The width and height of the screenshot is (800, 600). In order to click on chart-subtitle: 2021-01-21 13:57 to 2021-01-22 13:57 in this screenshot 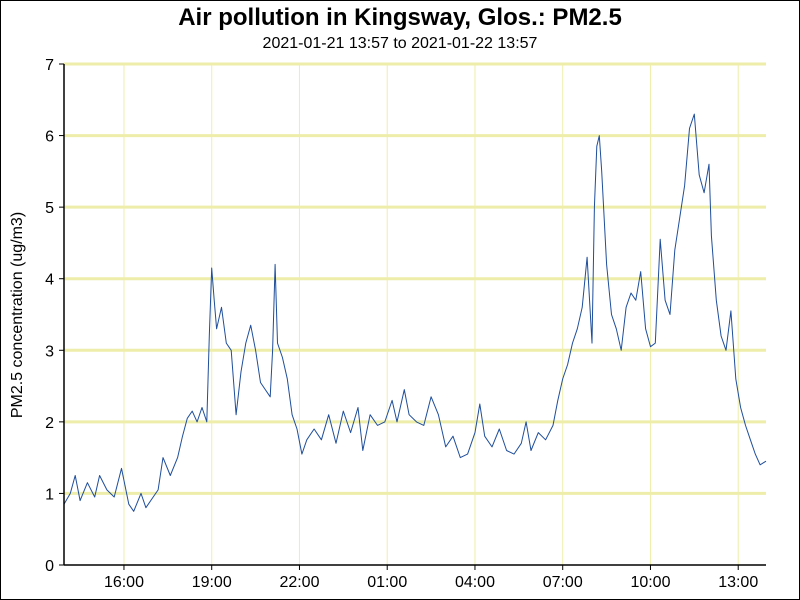, I will do `click(400, 43)`.